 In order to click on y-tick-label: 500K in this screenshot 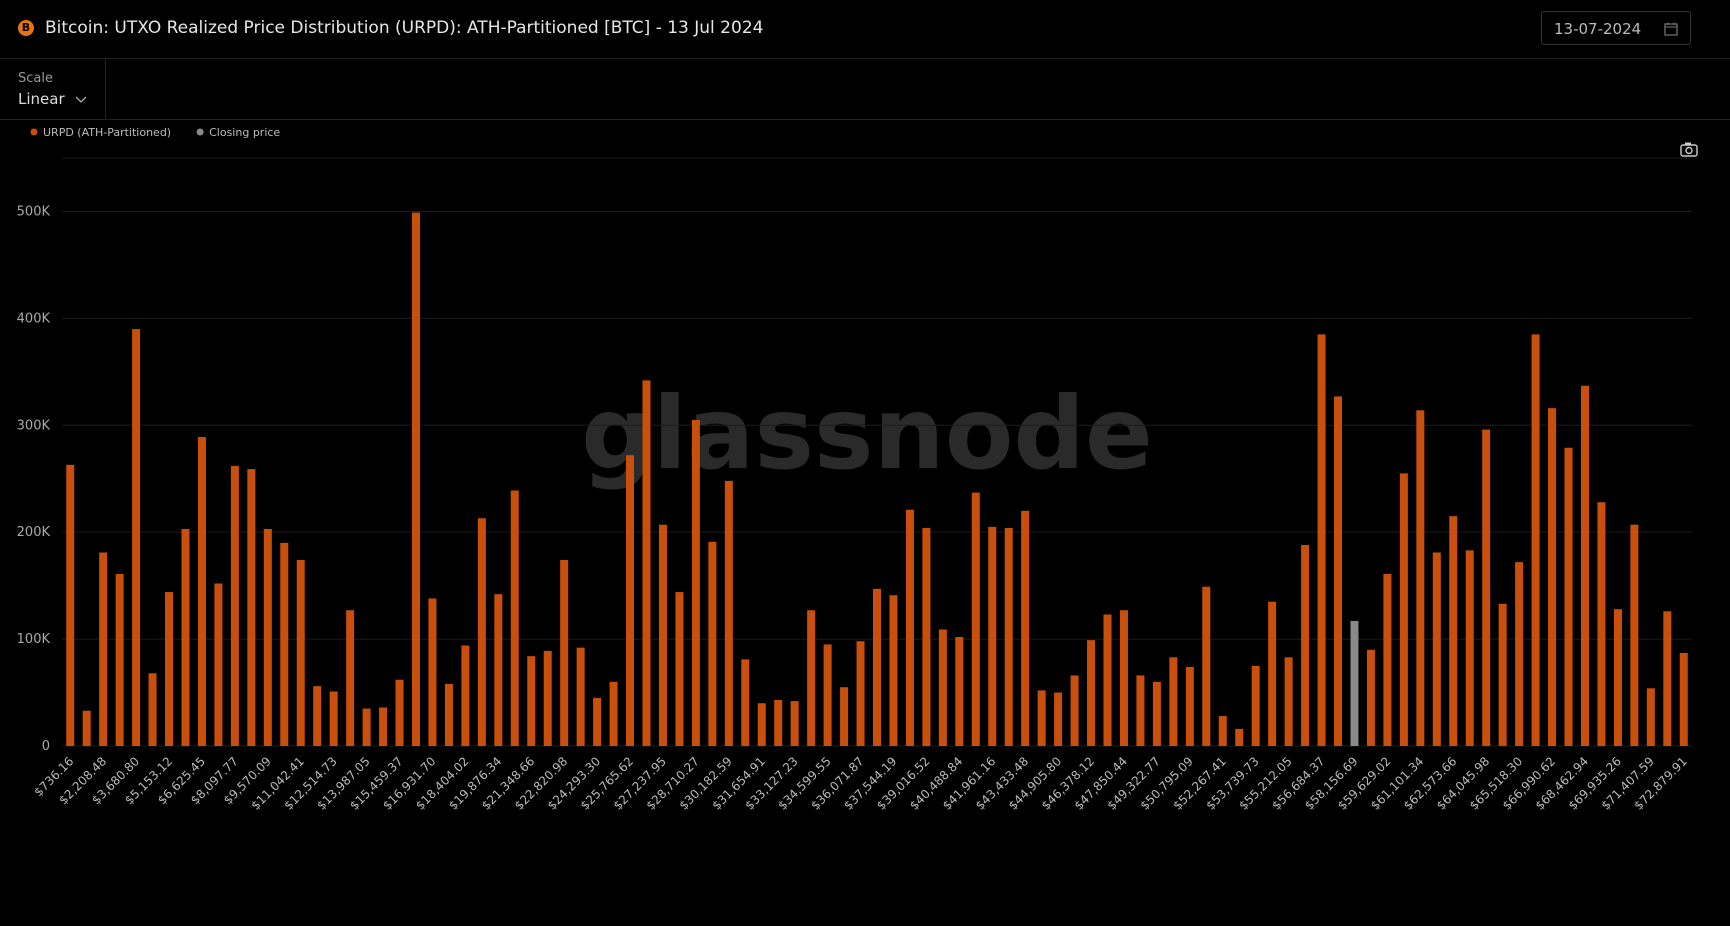, I will do `click(34, 211)`.